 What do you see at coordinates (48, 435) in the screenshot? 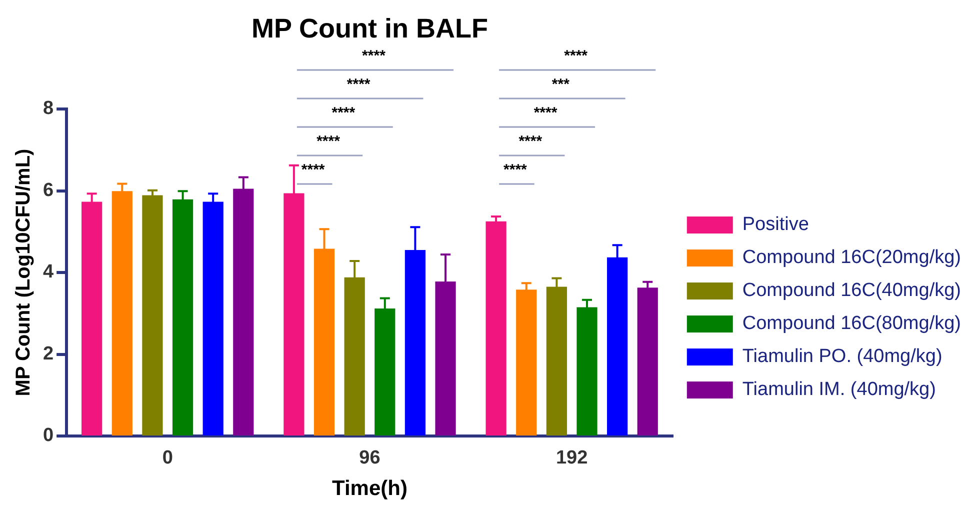
I see `y-tick-label: 0` at bounding box center [48, 435].